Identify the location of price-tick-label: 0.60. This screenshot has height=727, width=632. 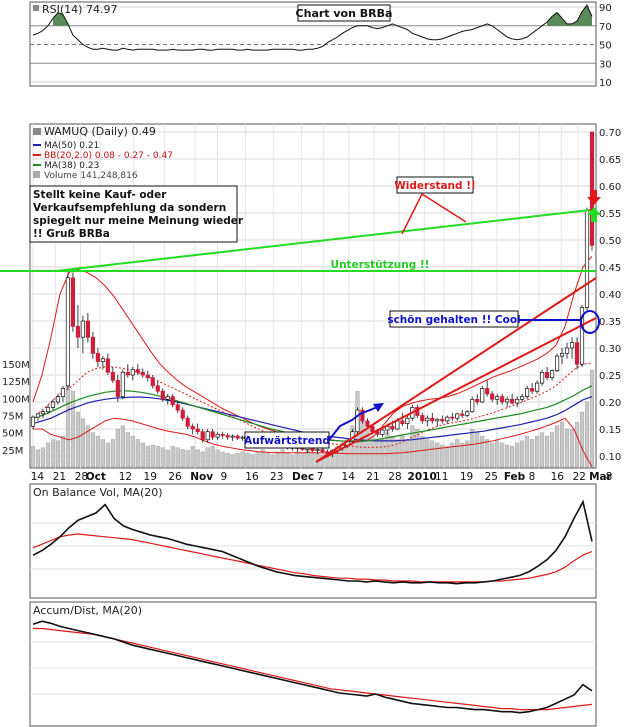
(610, 187).